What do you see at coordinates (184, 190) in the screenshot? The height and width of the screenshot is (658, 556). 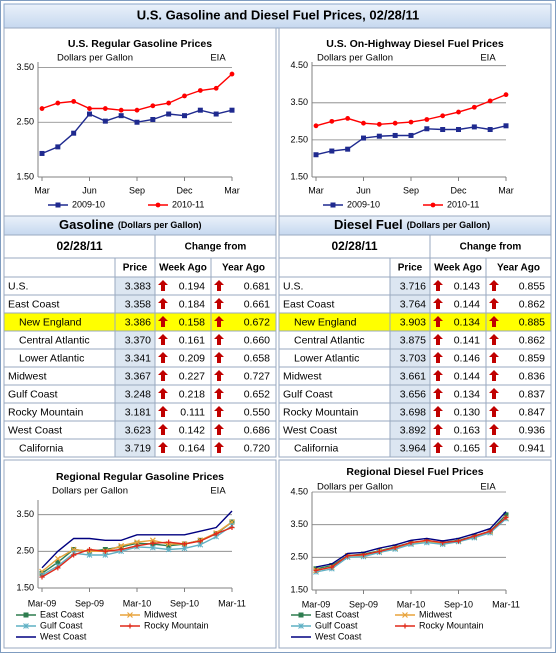 I see `x-tick-label: Dec` at bounding box center [184, 190].